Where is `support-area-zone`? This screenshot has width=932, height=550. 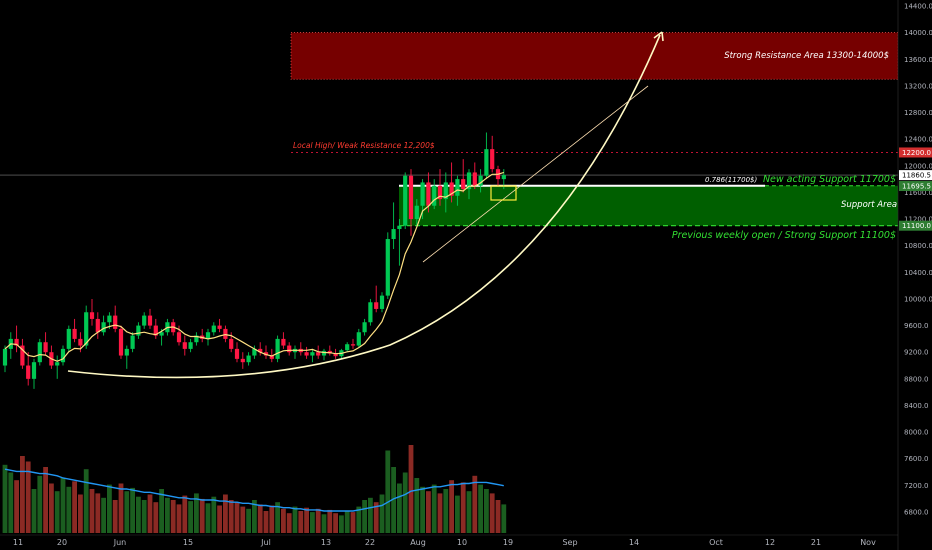 support-area-zone is located at coordinates (648, 205).